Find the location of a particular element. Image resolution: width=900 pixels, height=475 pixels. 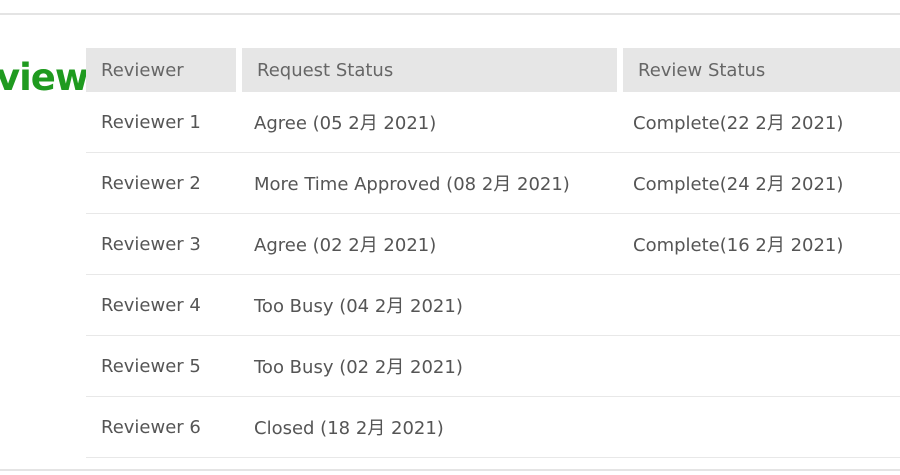

cell-review-status: Complete(16 2月 2021) is located at coordinates (761, 244).